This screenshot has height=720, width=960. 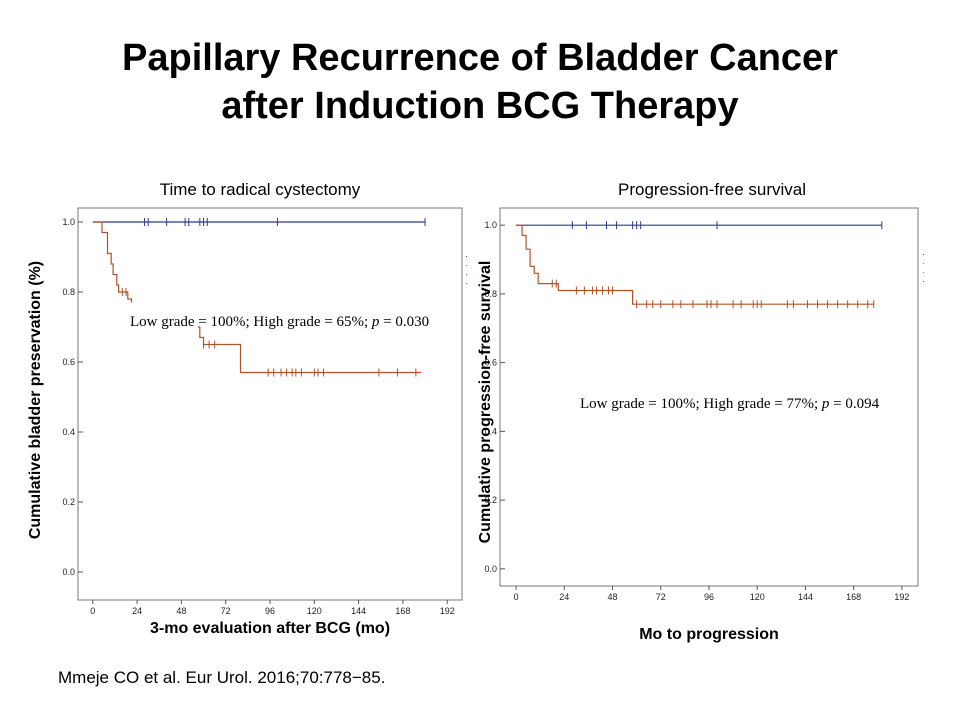 What do you see at coordinates (901, 597) in the screenshot?
I see `chart1-x-tick-label: 192` at bounding box center [901, 597].